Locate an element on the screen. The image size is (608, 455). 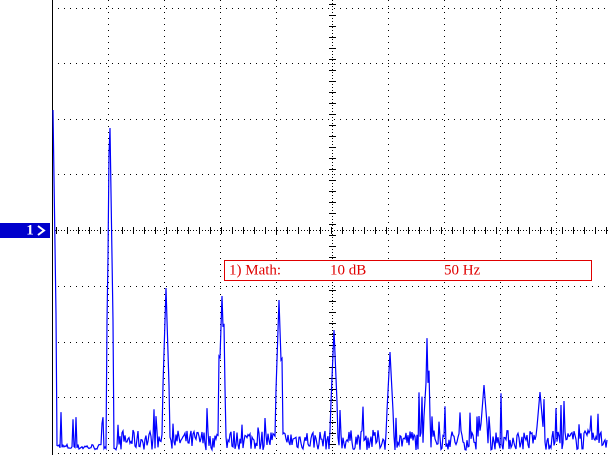
readout-frequency: 50 Hz is located at coordinates (462, 270).